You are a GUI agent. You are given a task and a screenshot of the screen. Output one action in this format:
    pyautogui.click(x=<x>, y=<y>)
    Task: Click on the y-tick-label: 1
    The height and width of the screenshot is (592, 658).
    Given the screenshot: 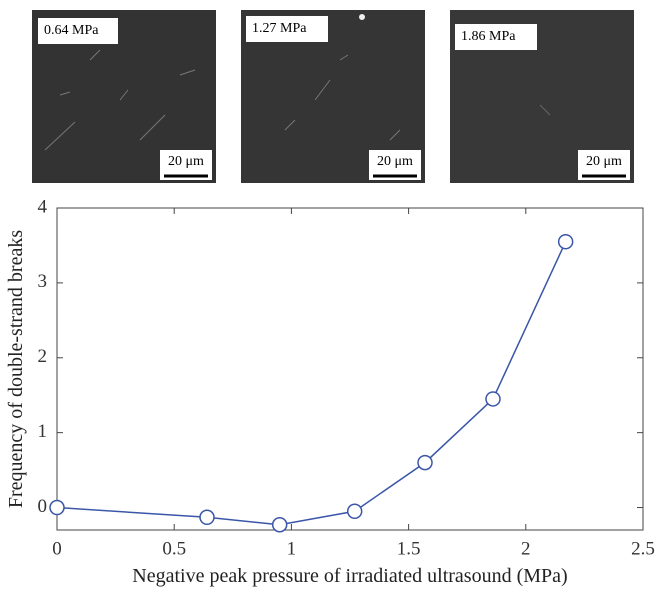 What is the action you would take?
    pyautogui.click(x=43, y=431)
    